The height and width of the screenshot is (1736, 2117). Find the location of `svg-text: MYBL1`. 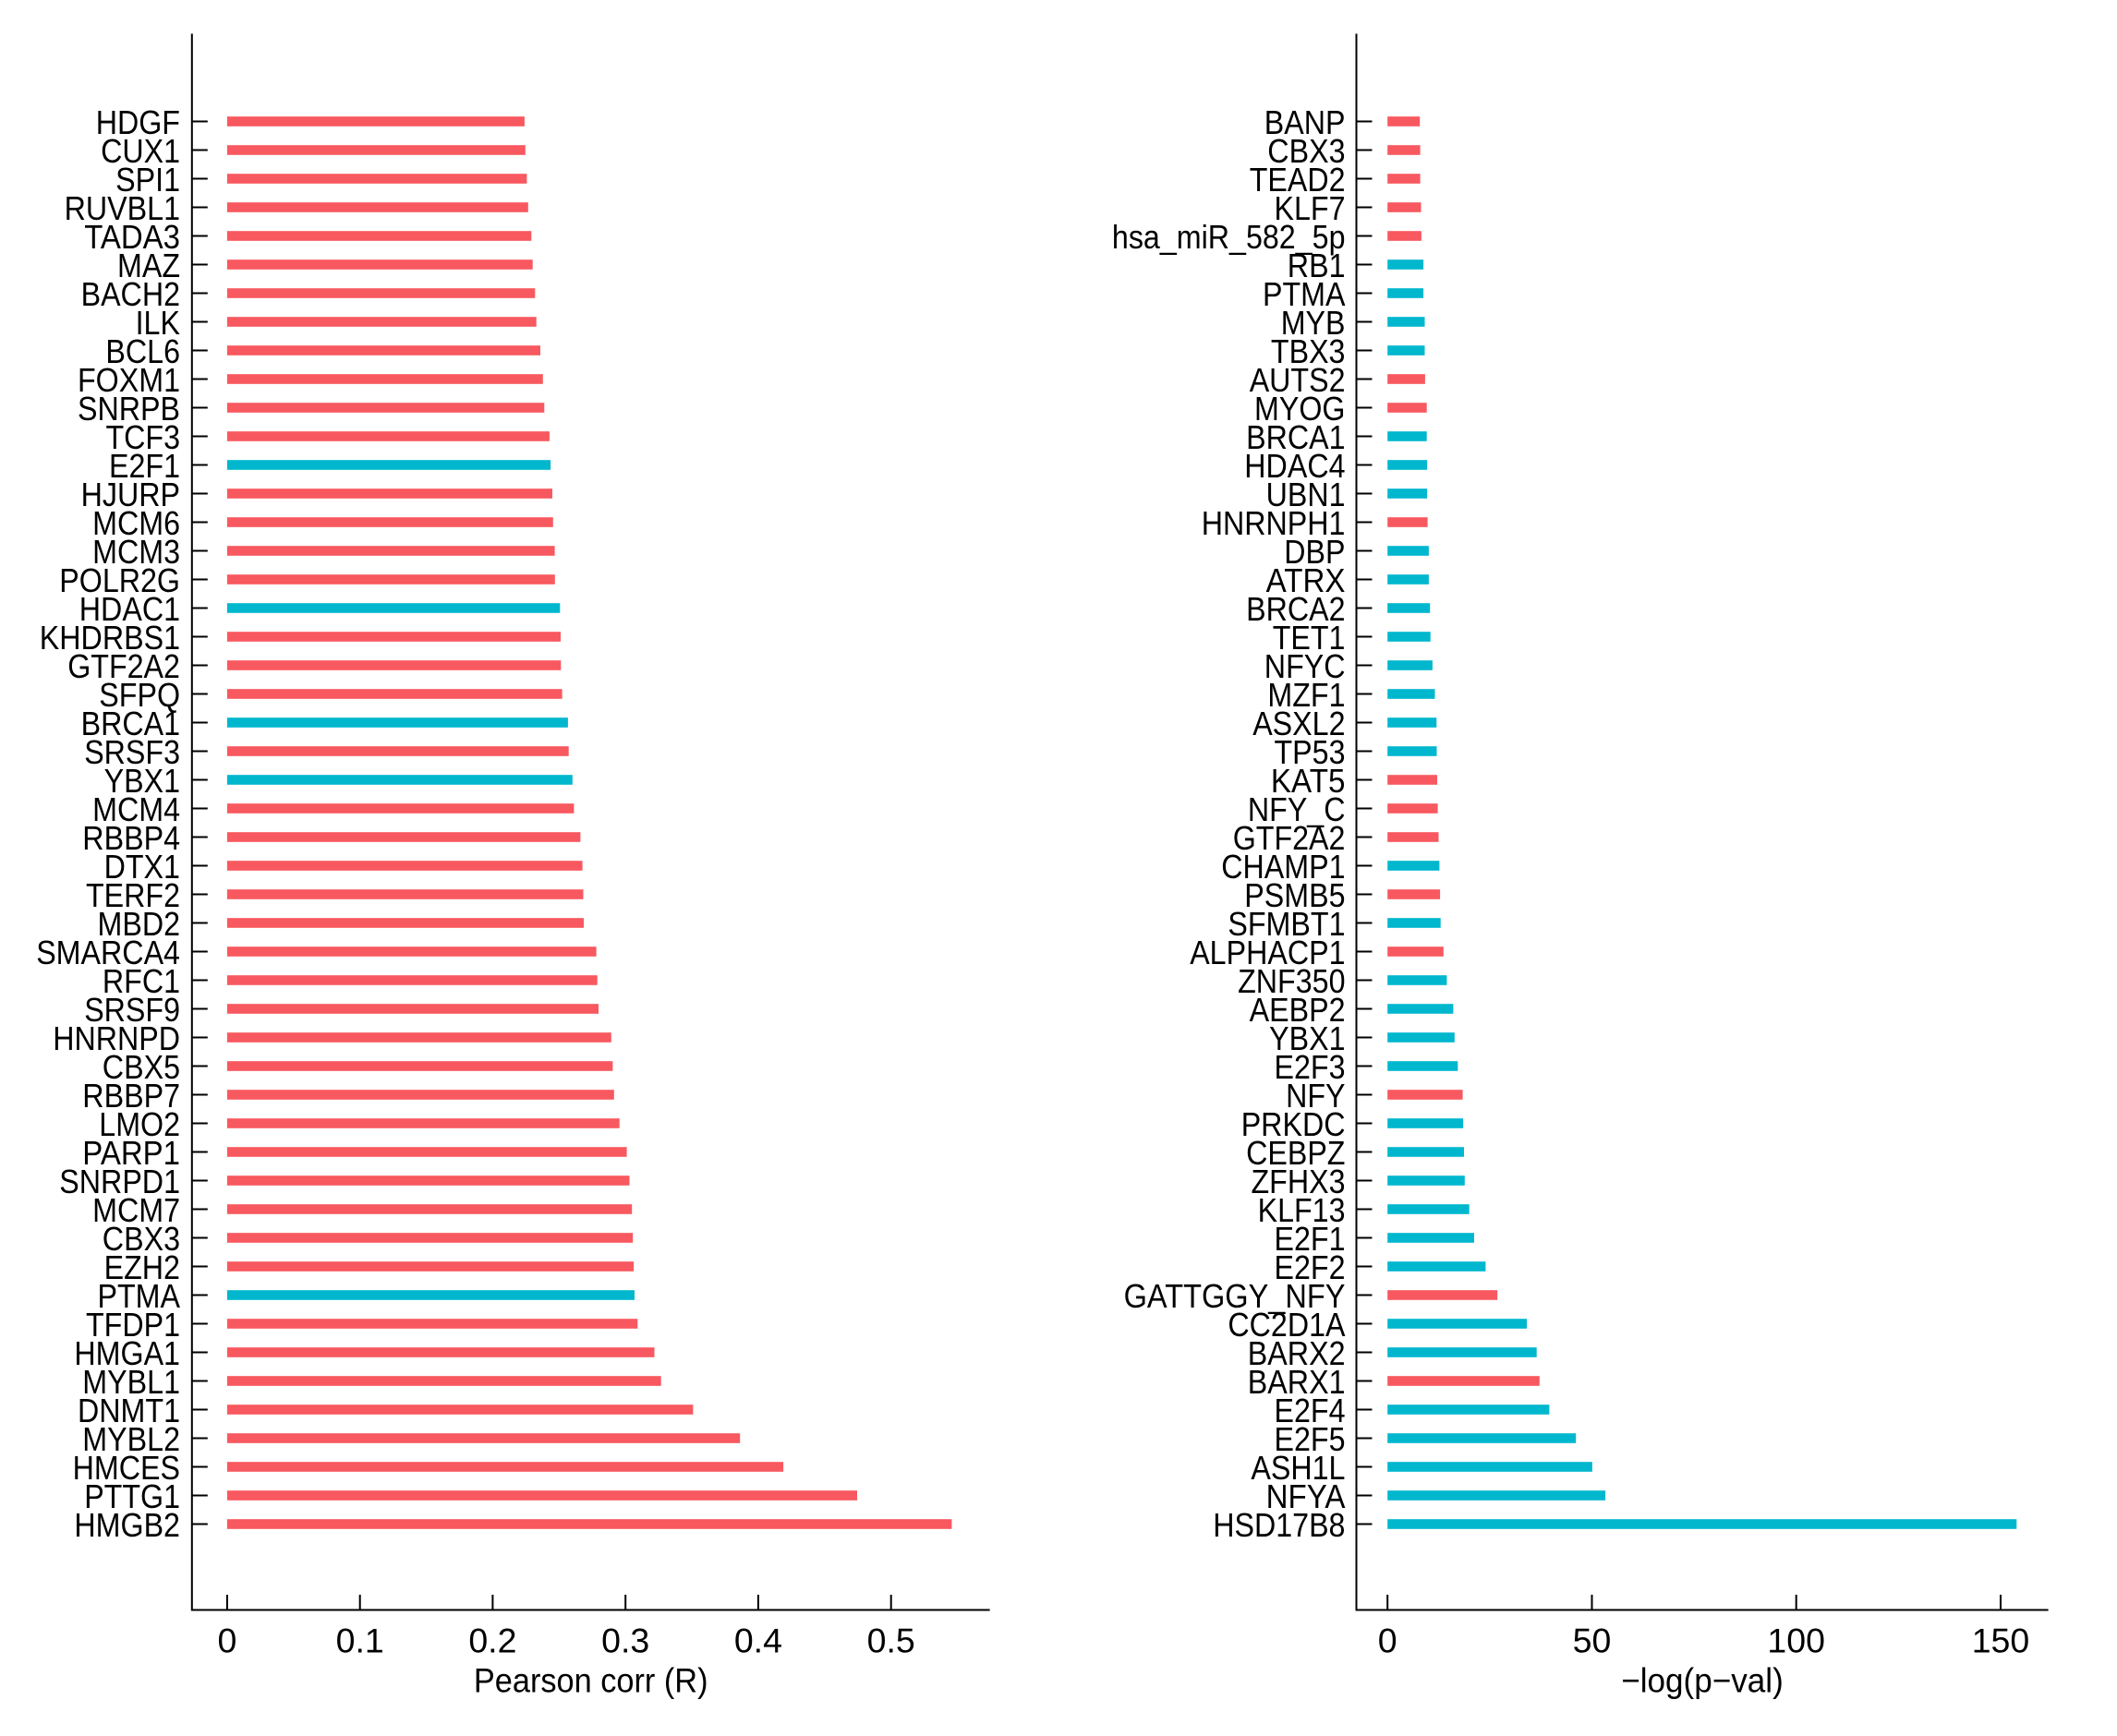

svg-text: MYBL1 is located at coordinates (131, 1382).